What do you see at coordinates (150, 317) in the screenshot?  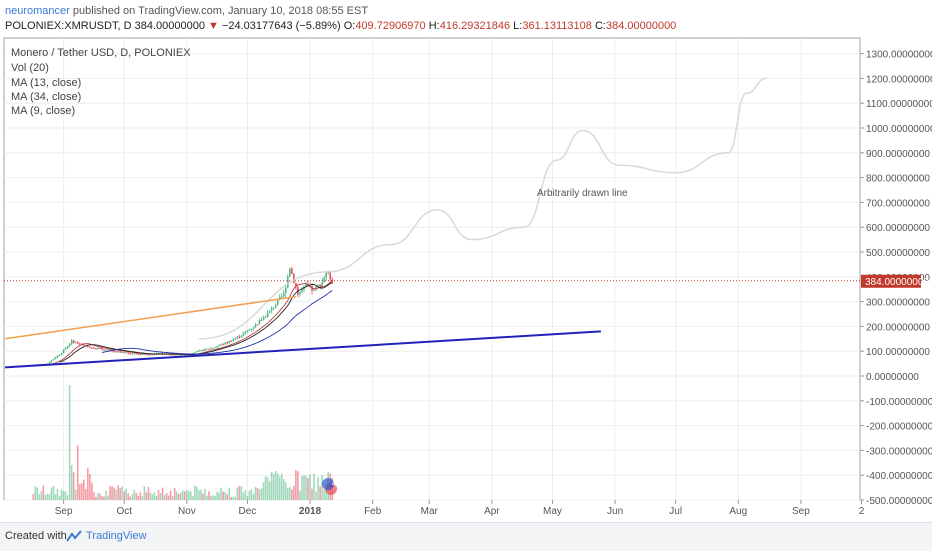 I see `orange-trendline` at bounding box center [150, 317].